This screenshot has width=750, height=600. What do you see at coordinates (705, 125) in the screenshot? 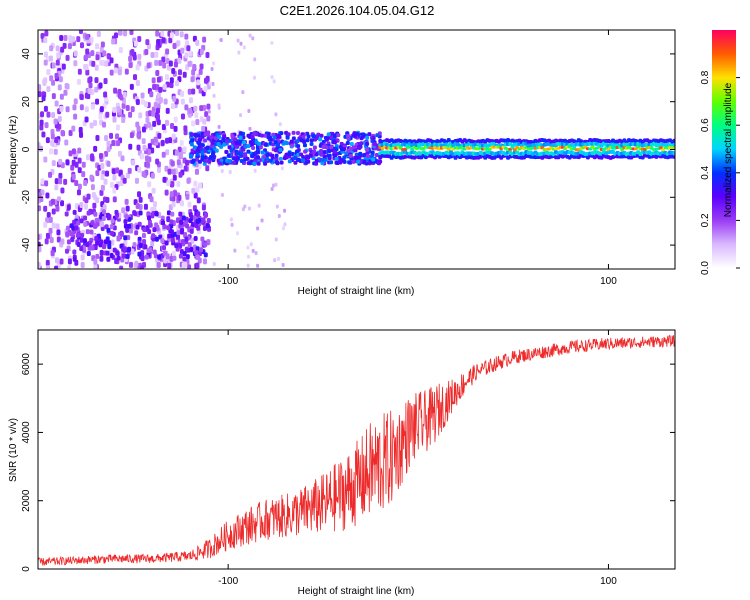
I see `colorbar-tick-label: 0.6` at bounding box center [705, 125].